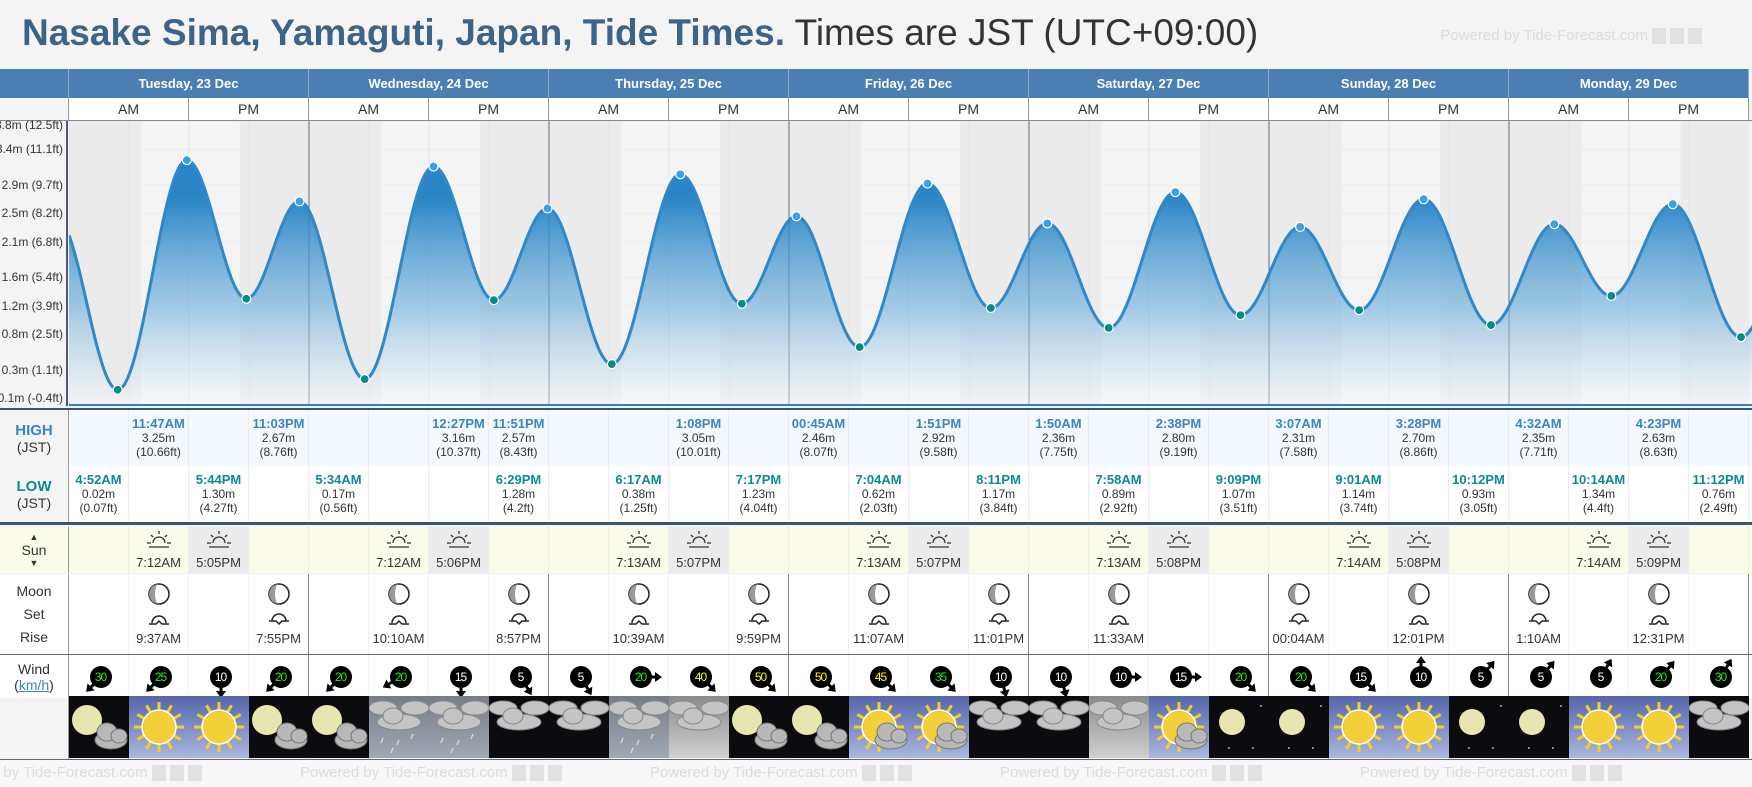 This screenshot has height=787, width=1752. Describe the element at coordinates (819, 676) in the screenshot. I see `wind-cell: 50` at that location.